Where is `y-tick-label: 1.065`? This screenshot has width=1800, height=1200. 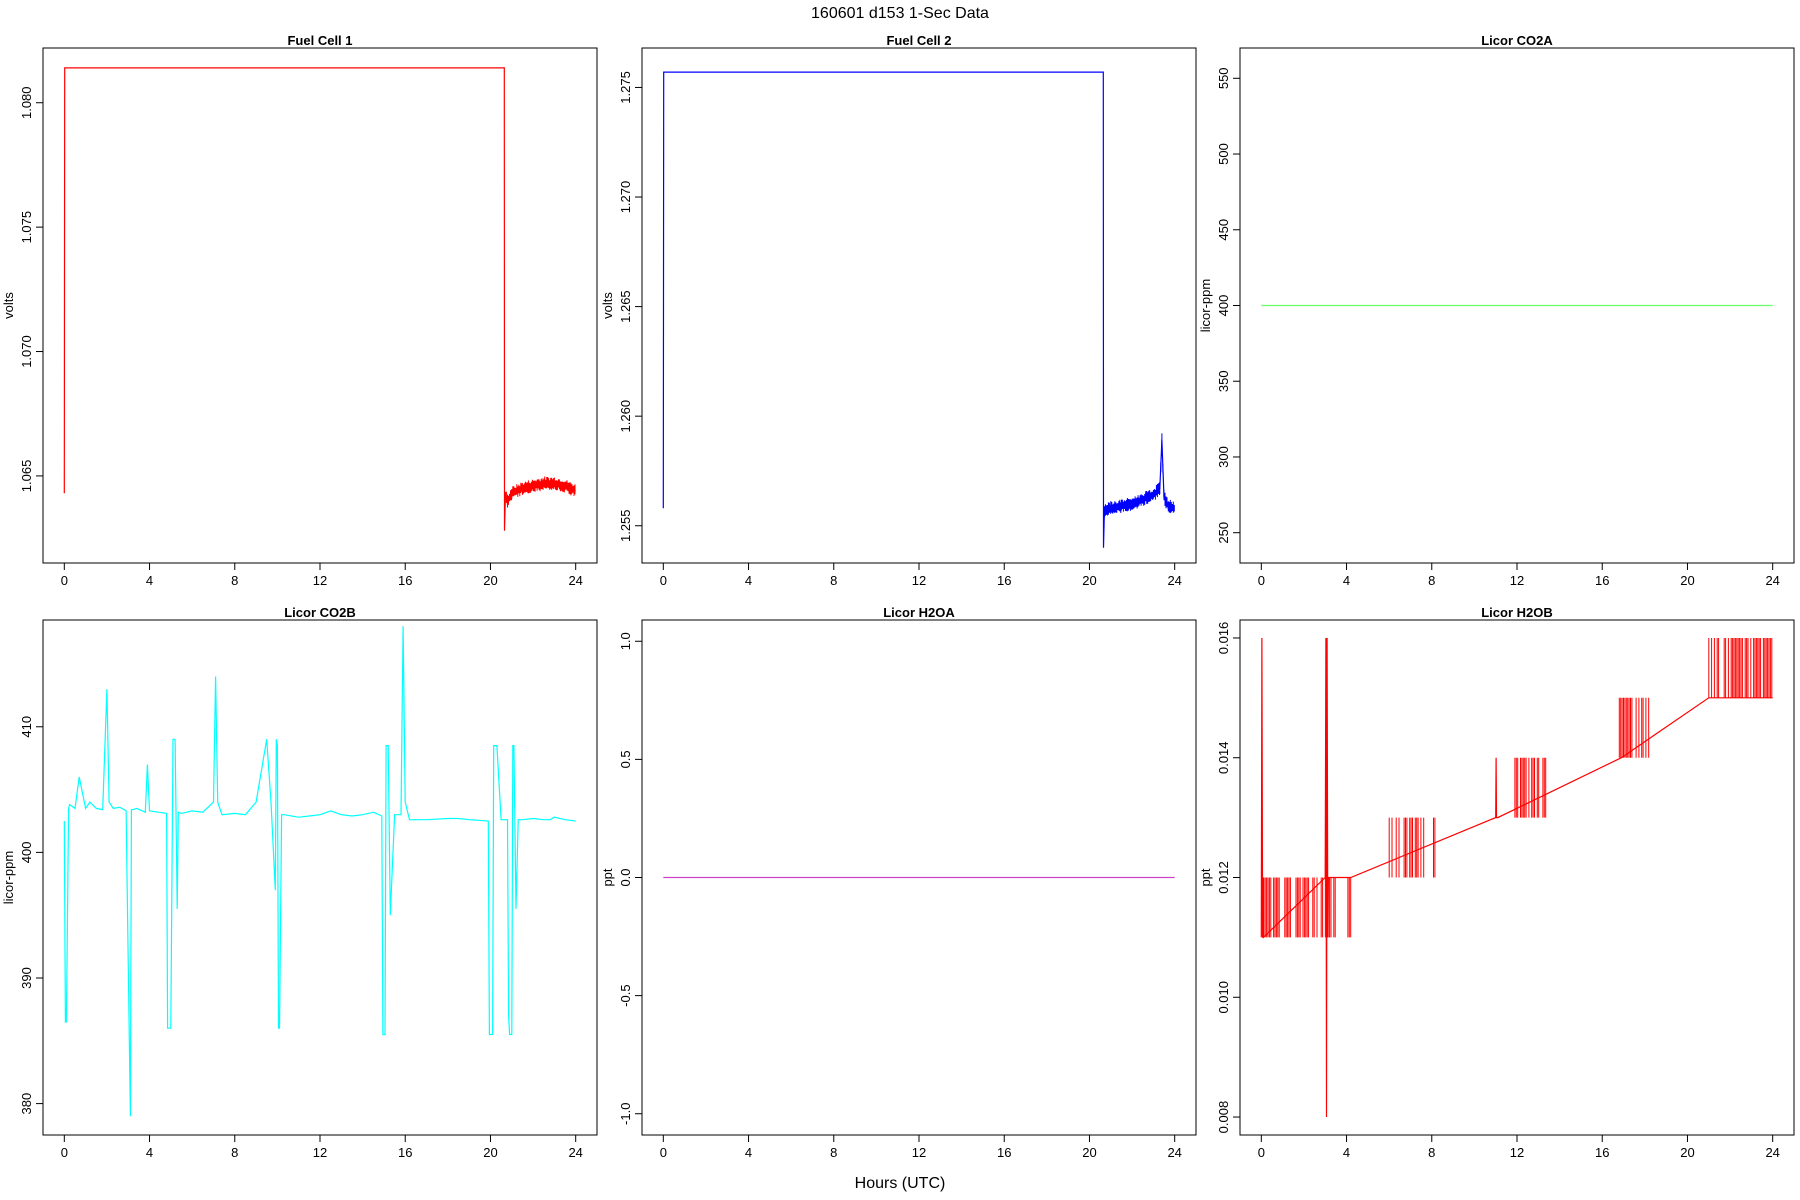
y-tick-label: 1.065 is located at coordinates (26, 476).